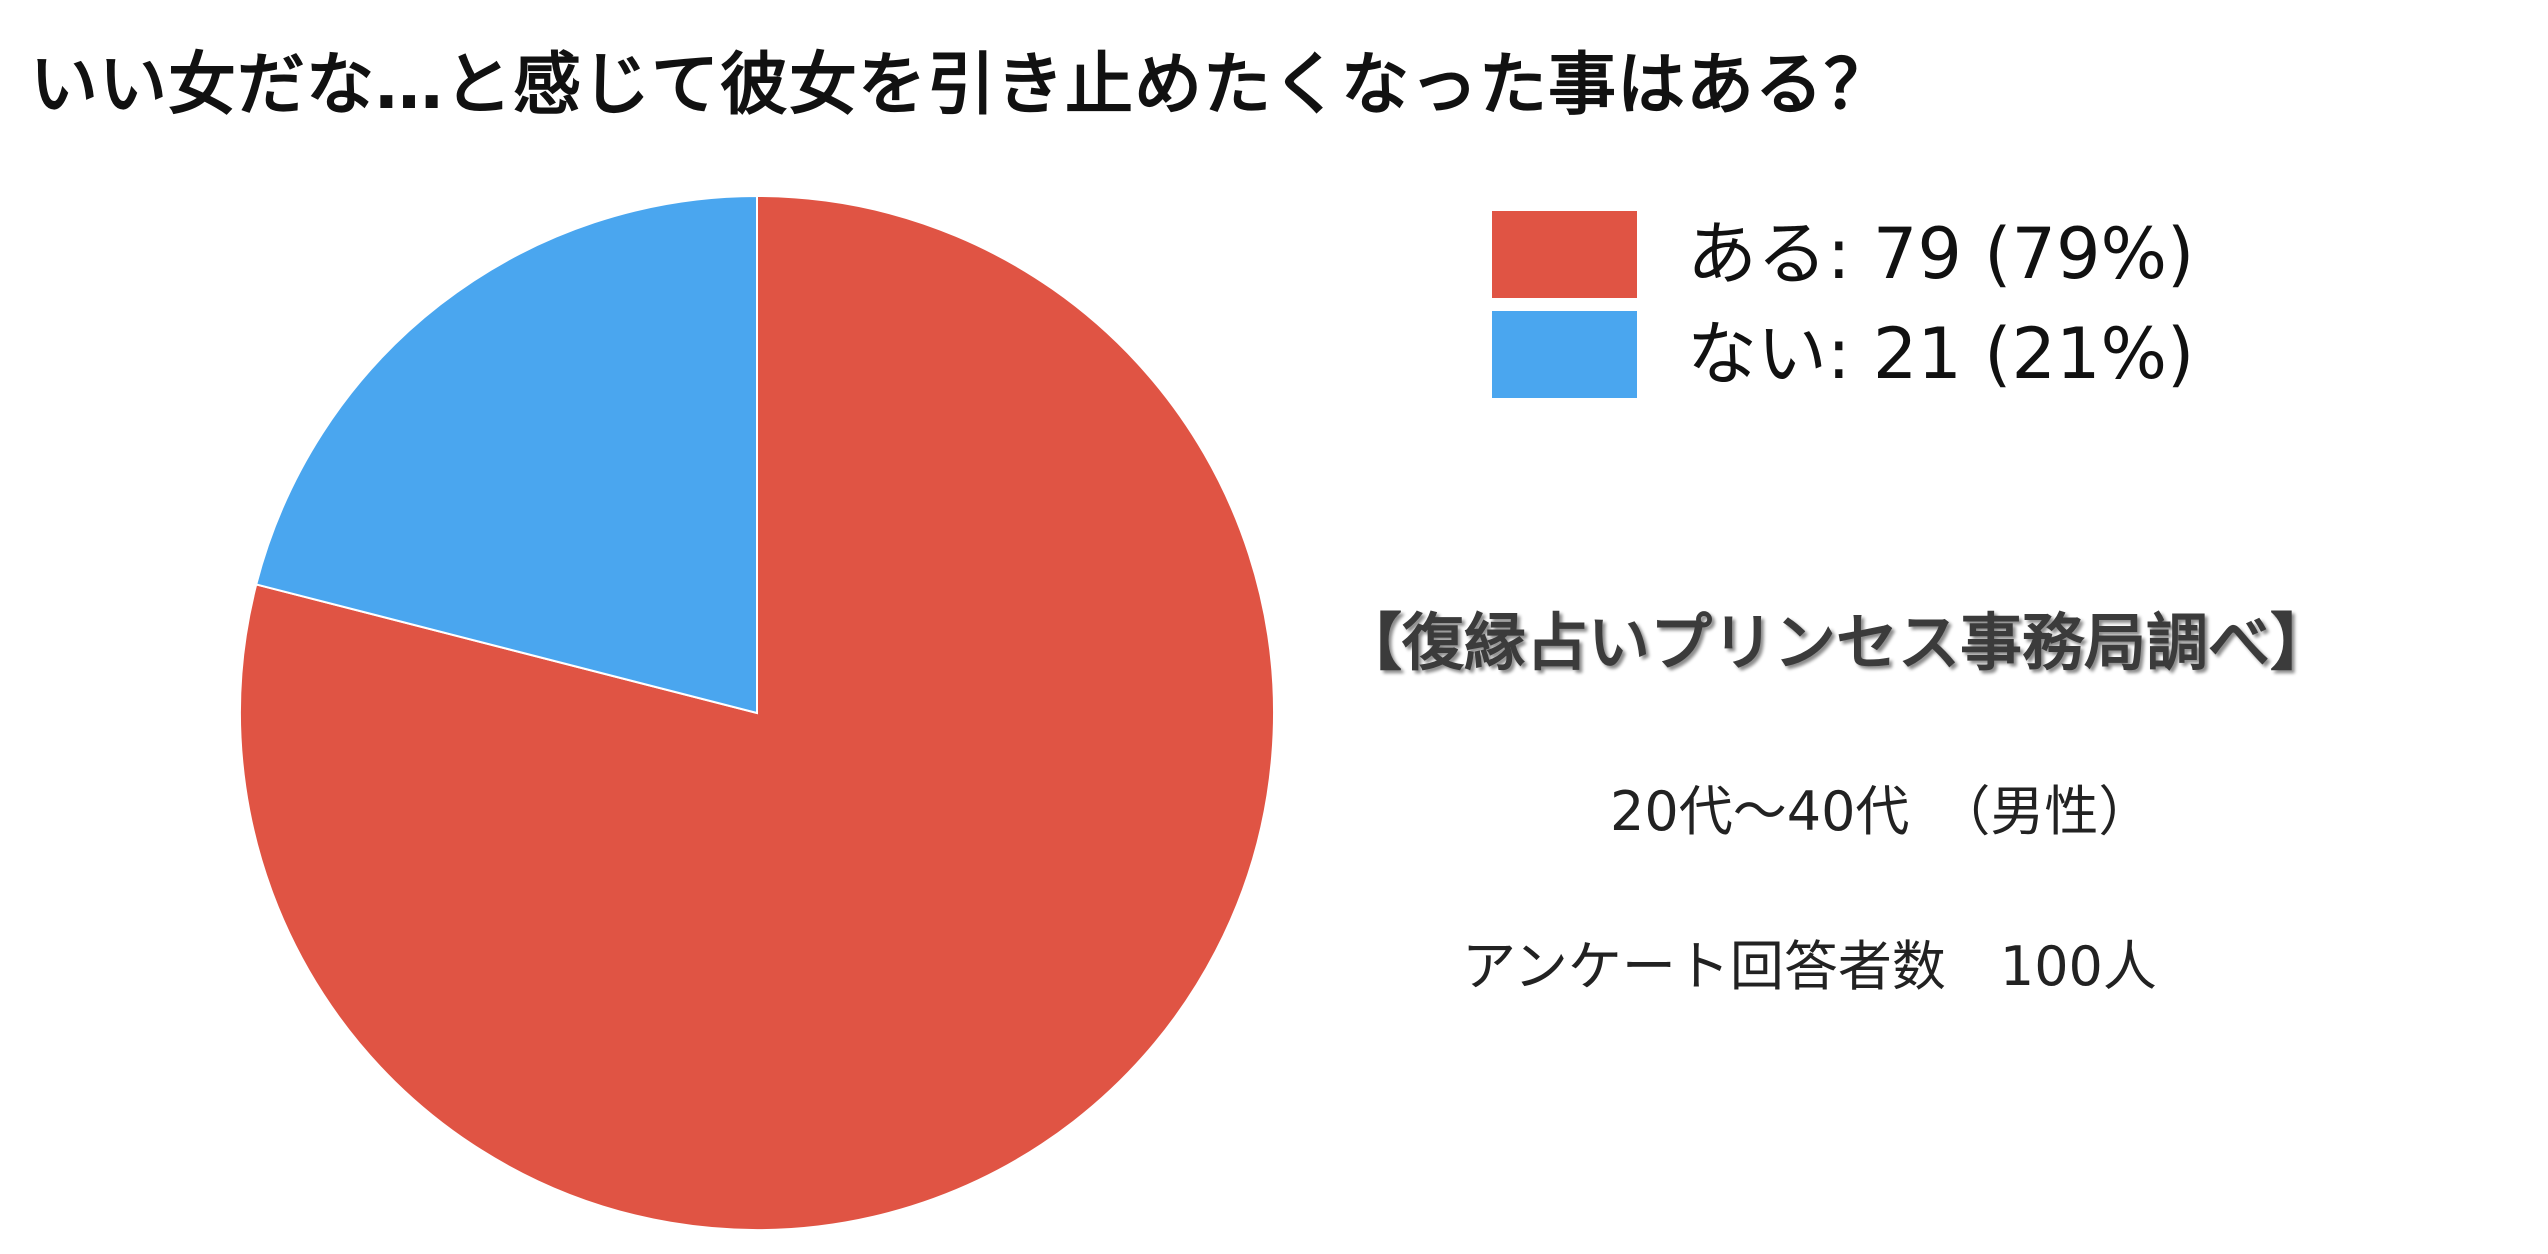 Image resolution: width=2548 pixels, height=1254 pixels. I want to click on respondents-note: アンケート回答者数 100人, so click(1809, 966).